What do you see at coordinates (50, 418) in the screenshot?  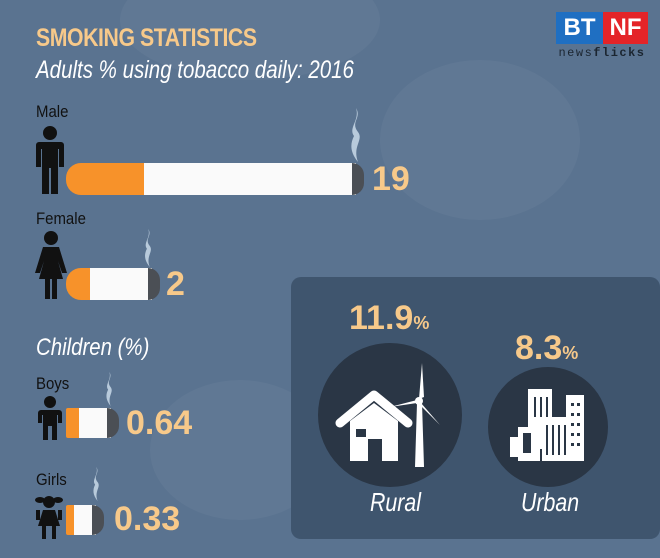 I see `boy-icon` at bounding box center [50, 418].